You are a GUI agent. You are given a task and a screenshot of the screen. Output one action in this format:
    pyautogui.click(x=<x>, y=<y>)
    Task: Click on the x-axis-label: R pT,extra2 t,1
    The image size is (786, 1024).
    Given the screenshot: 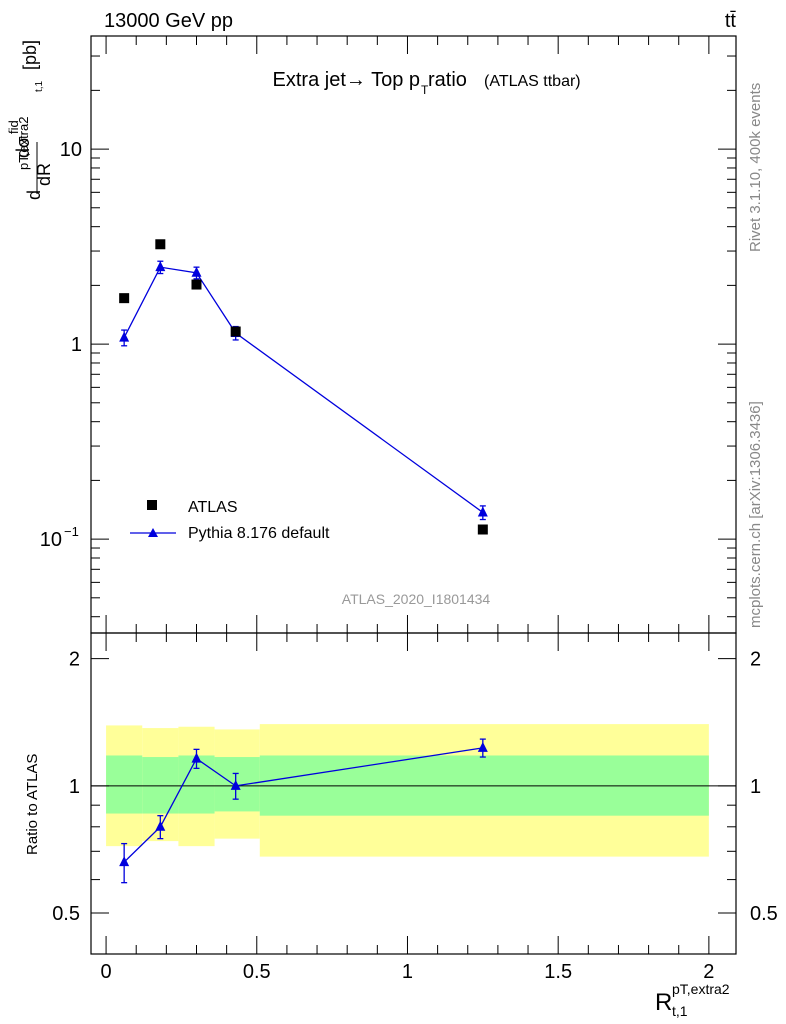 What is the action you would take?
    pyautogui.click(x=692, y=1000)
    